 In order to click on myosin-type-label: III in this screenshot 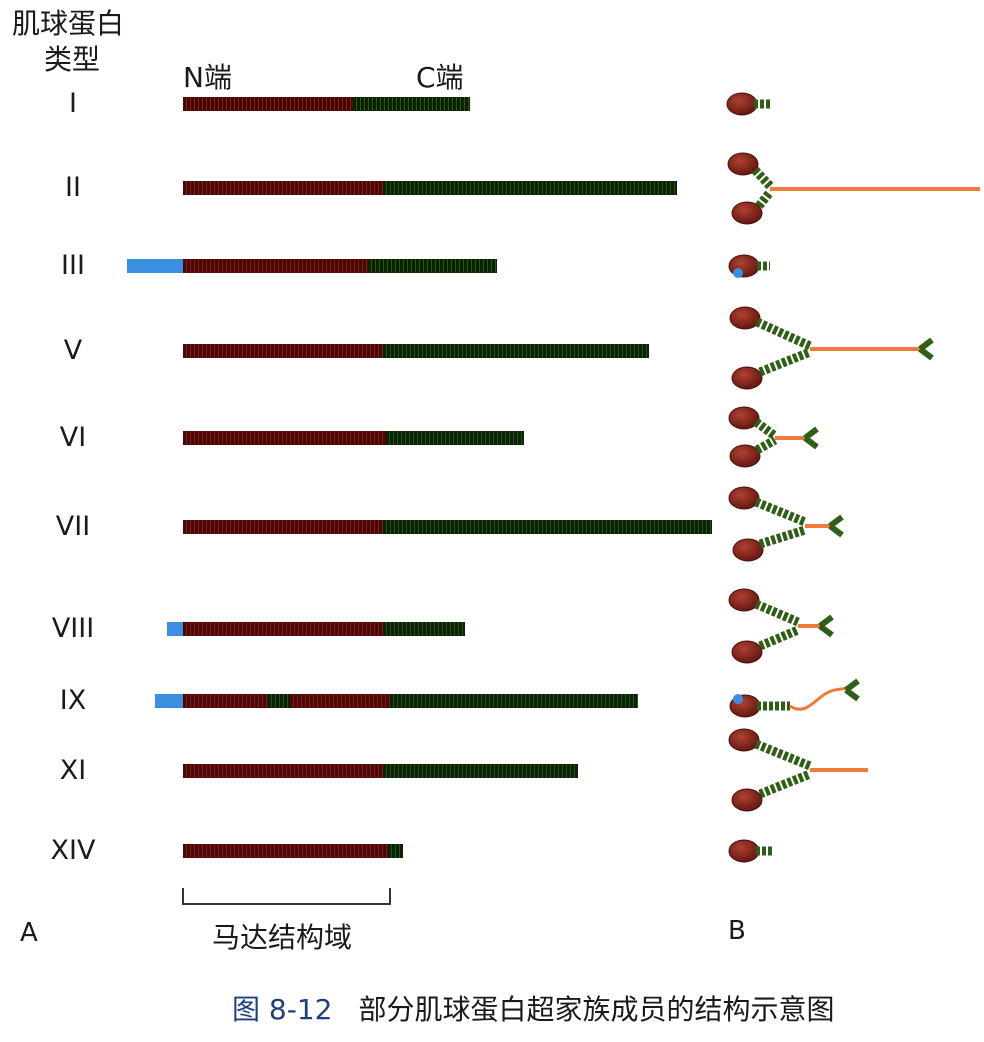, I will do `click(73, 265)`.